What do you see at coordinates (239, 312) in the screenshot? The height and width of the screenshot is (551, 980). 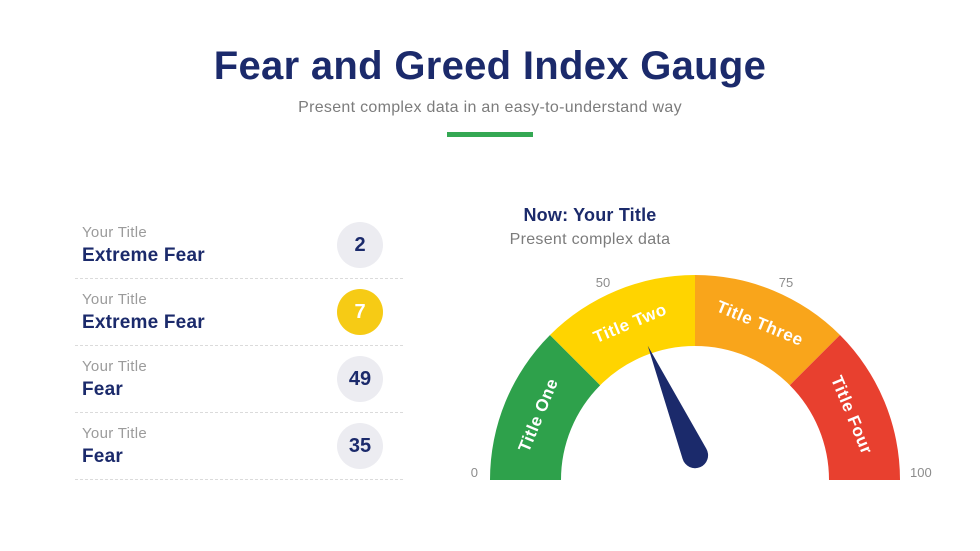 I see `list-item: Your Title Extreme Fear 7` at bounding box center [239, 312].